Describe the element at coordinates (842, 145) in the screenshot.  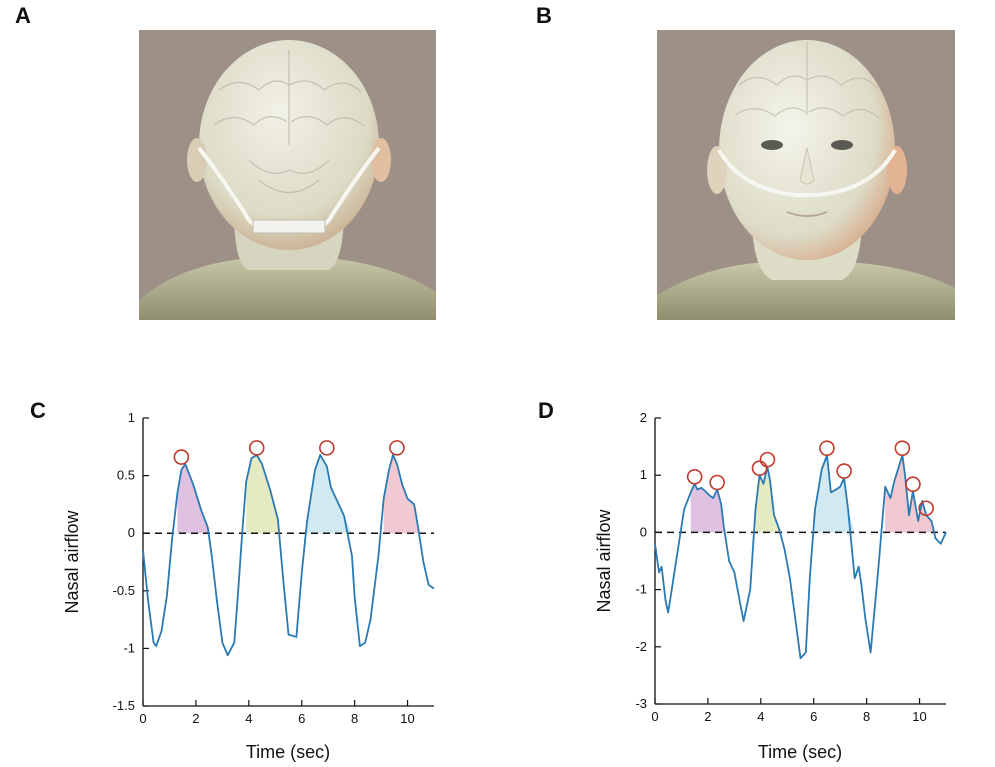
I see `right-eye` at that location.